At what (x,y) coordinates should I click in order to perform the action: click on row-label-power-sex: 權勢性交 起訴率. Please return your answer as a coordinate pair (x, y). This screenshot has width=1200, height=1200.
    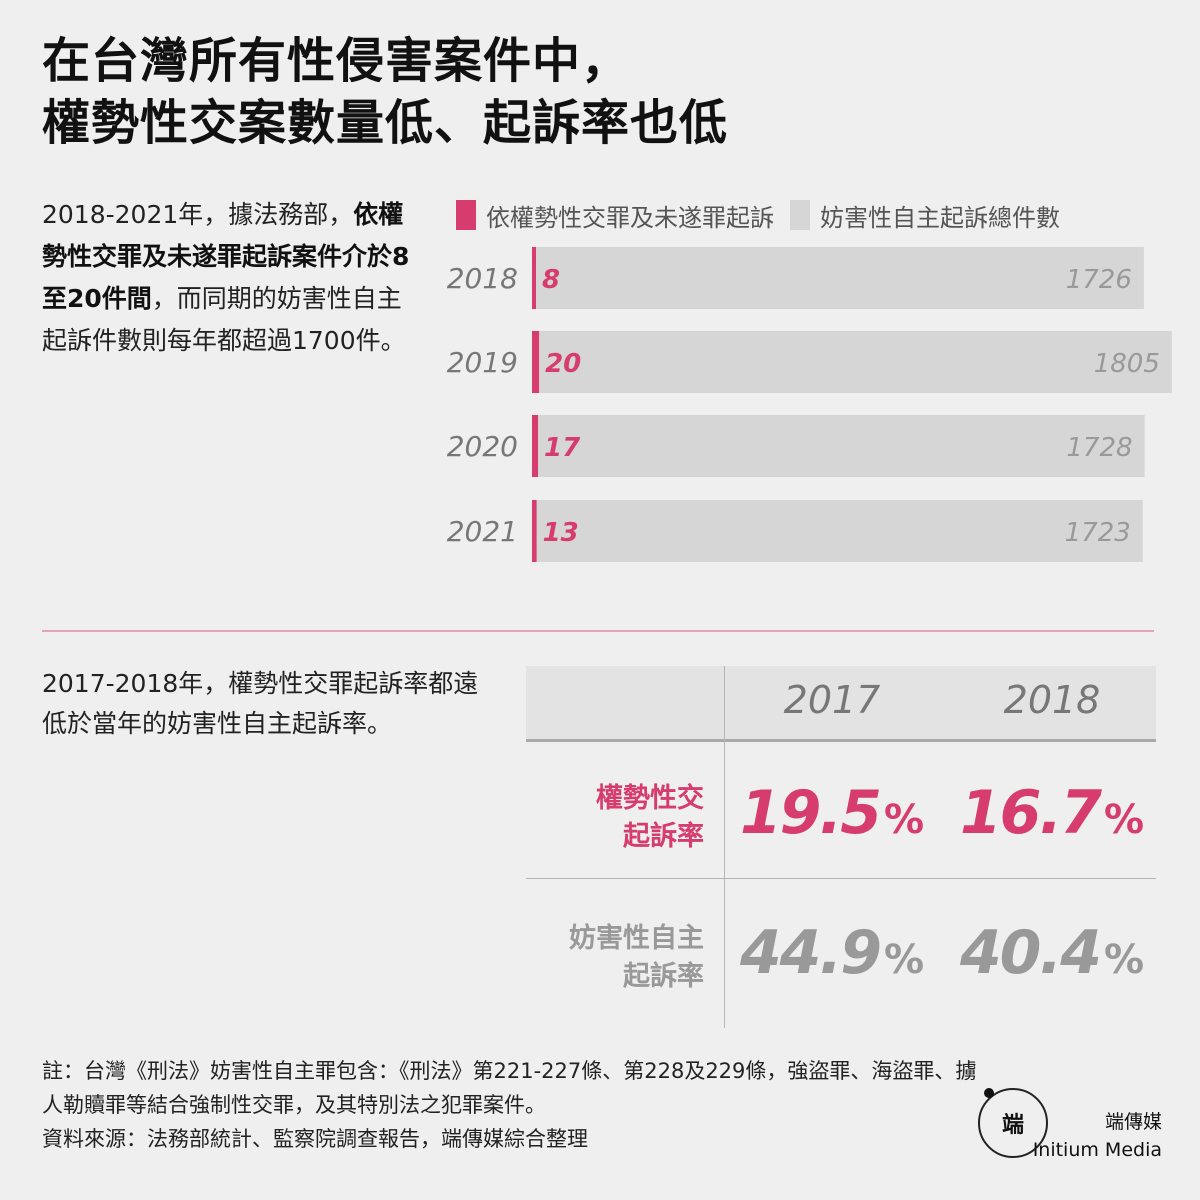
    Looking at the image, I should click on (615, 818).